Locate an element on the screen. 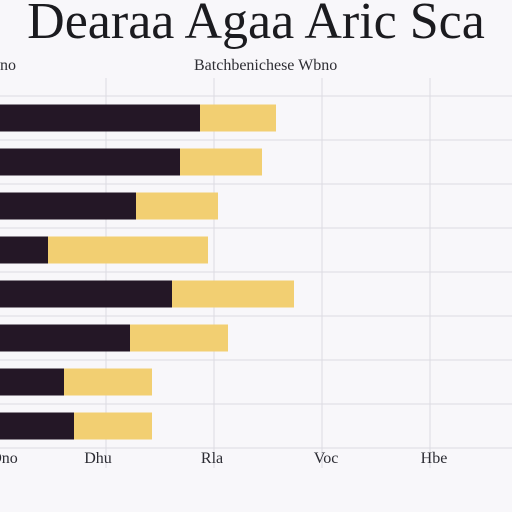  legend-prefix: no is located at coordinates (8, 65).